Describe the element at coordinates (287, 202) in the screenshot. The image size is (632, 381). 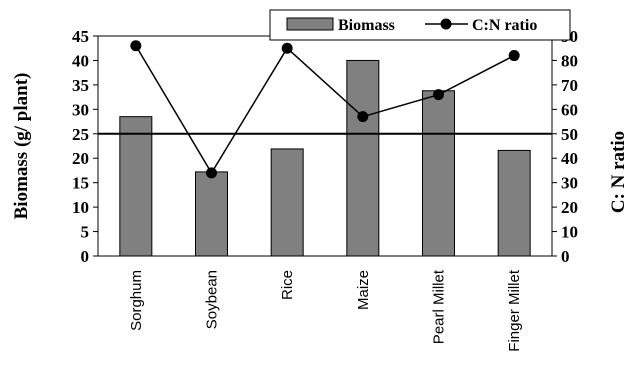
I see `bar-rice` at that location.